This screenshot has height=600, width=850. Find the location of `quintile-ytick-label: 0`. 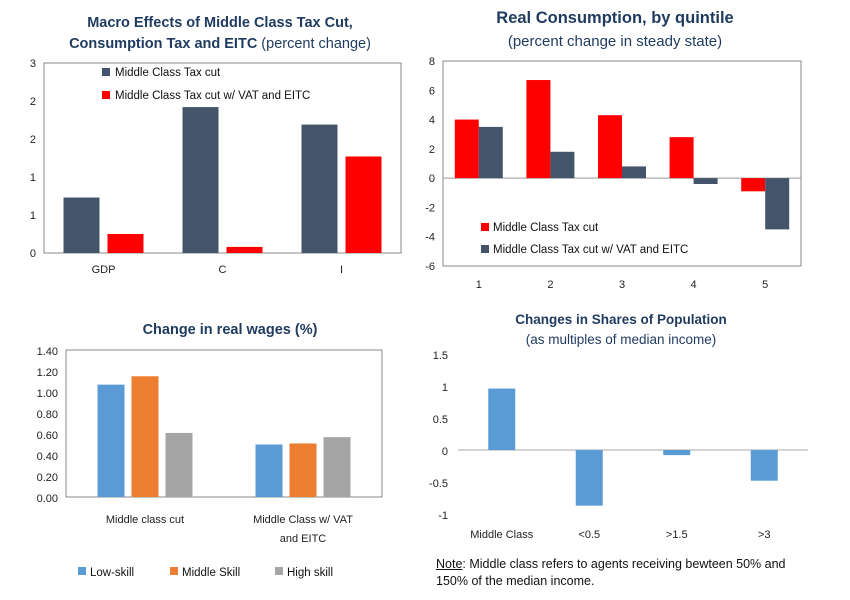

quintile-ytick-label: 0 is located at coordinates (432, 179).